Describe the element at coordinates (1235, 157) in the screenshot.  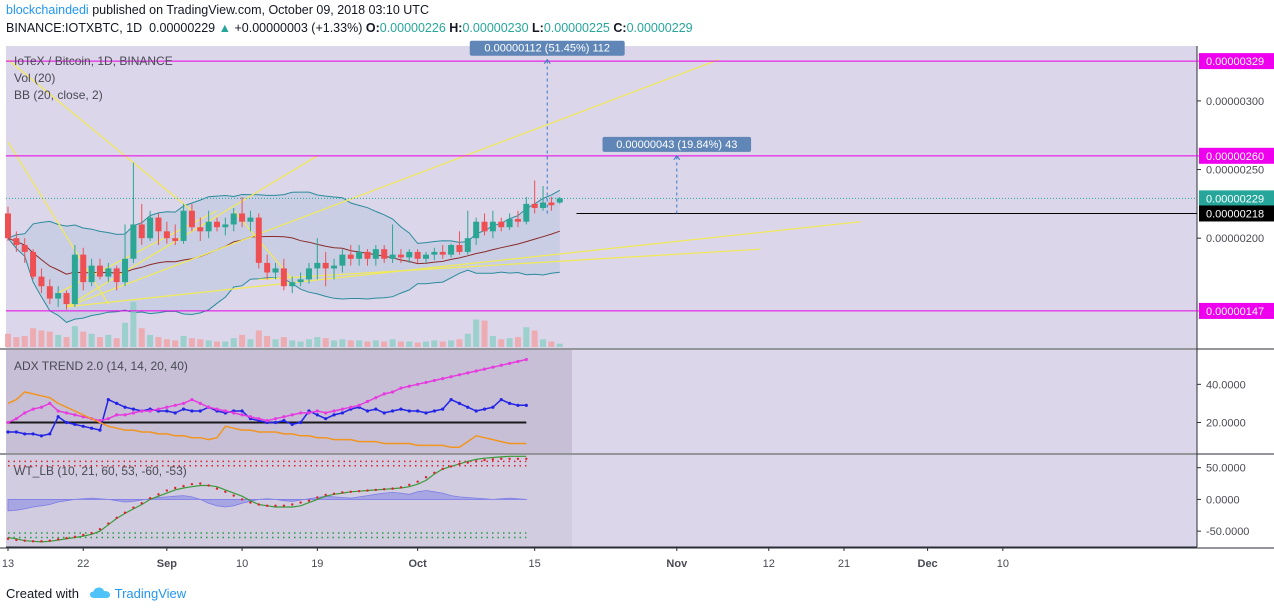
I see `price-label: 0.00000260` at that location.